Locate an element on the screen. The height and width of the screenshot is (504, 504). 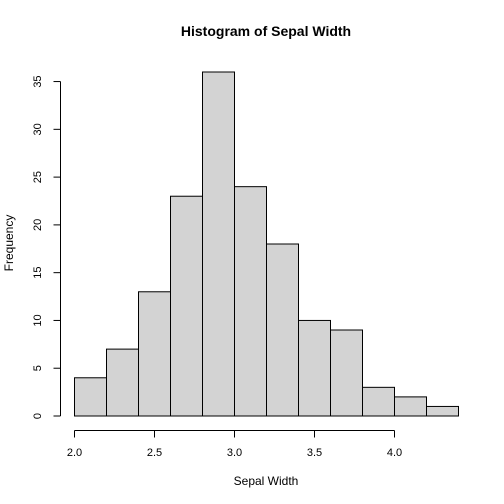
y-tick-label: 10 is located at coordinates (38, 320).